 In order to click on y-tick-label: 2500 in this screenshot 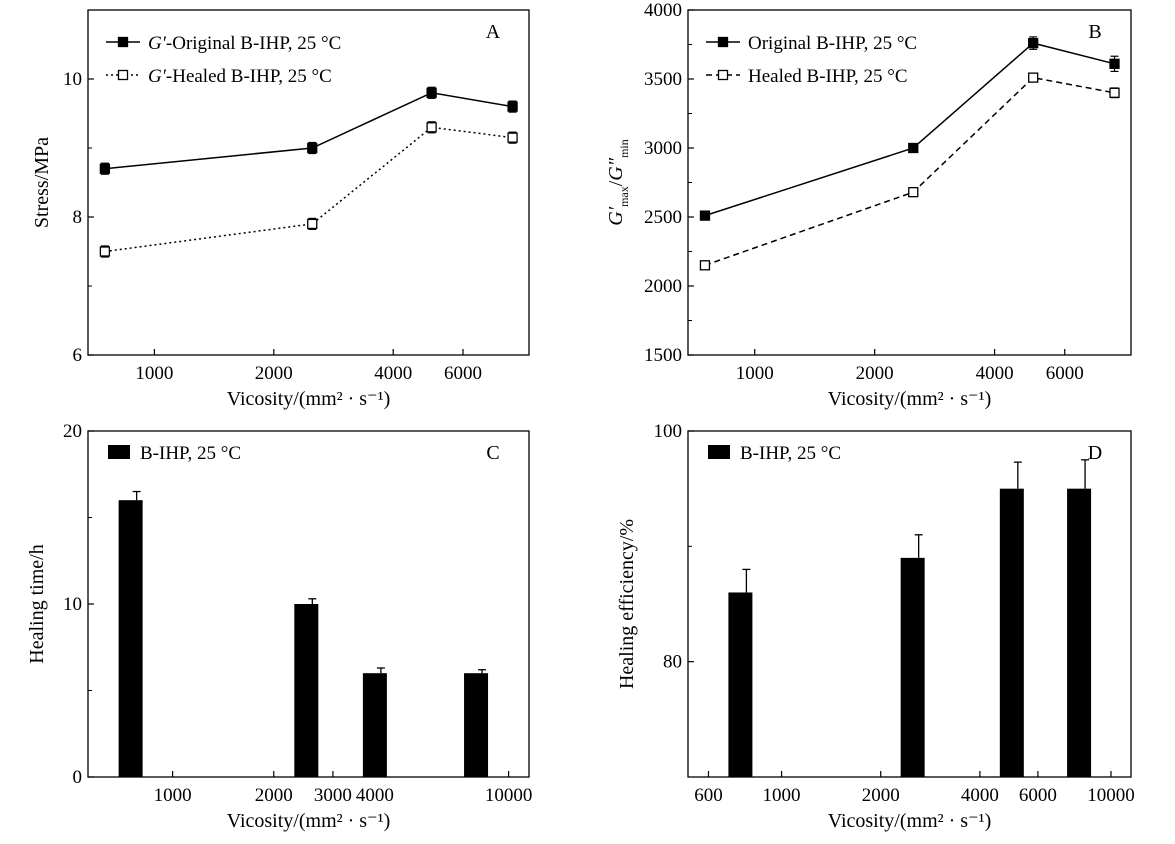, I will do `click(663, 217)`.